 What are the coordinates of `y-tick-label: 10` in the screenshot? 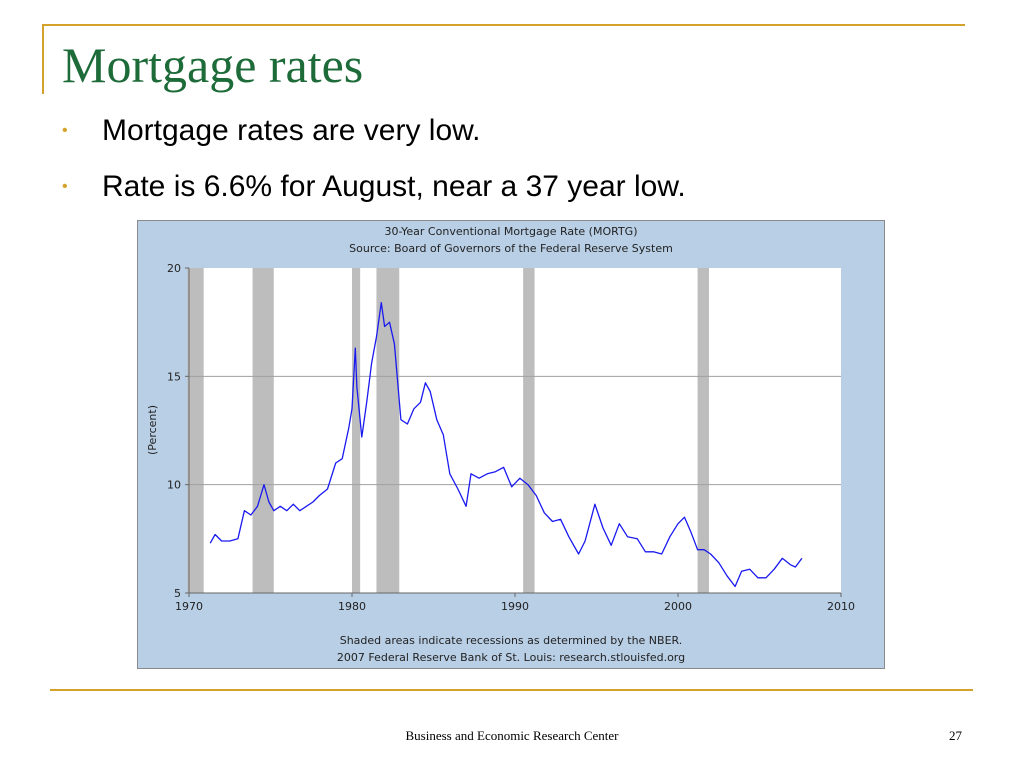 It's located at (174, 485).